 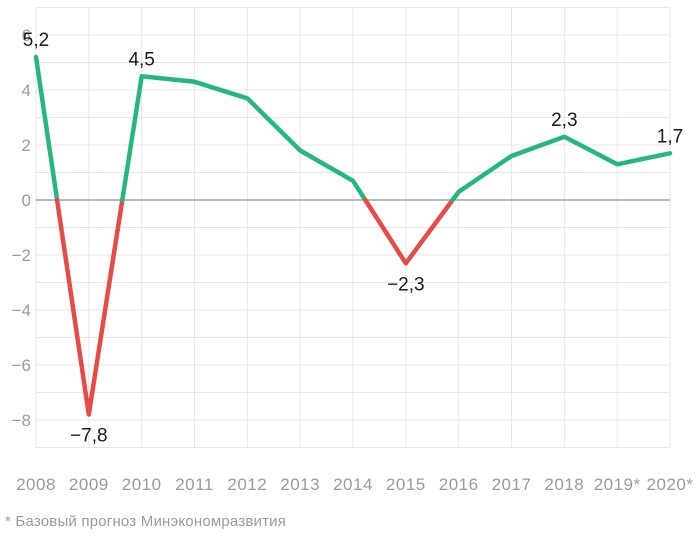 What do you see at coordinates (300, 484) in the screenshot?
I see `x-tick-label: 2013` at bounding box center [300, 484].